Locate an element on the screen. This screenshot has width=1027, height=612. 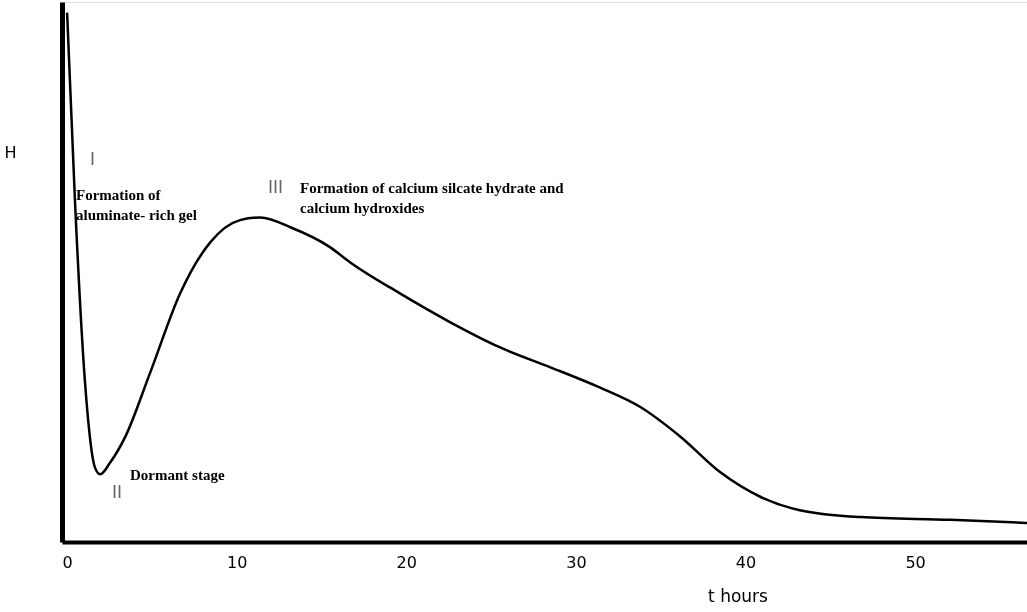
x-tick-label: 30 is located at coordinates (576, 562).